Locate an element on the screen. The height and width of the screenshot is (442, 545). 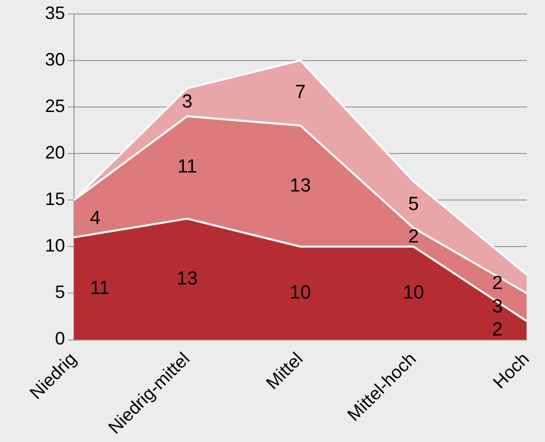
y-tick-label: 30 is located at coordinates (54, 59).